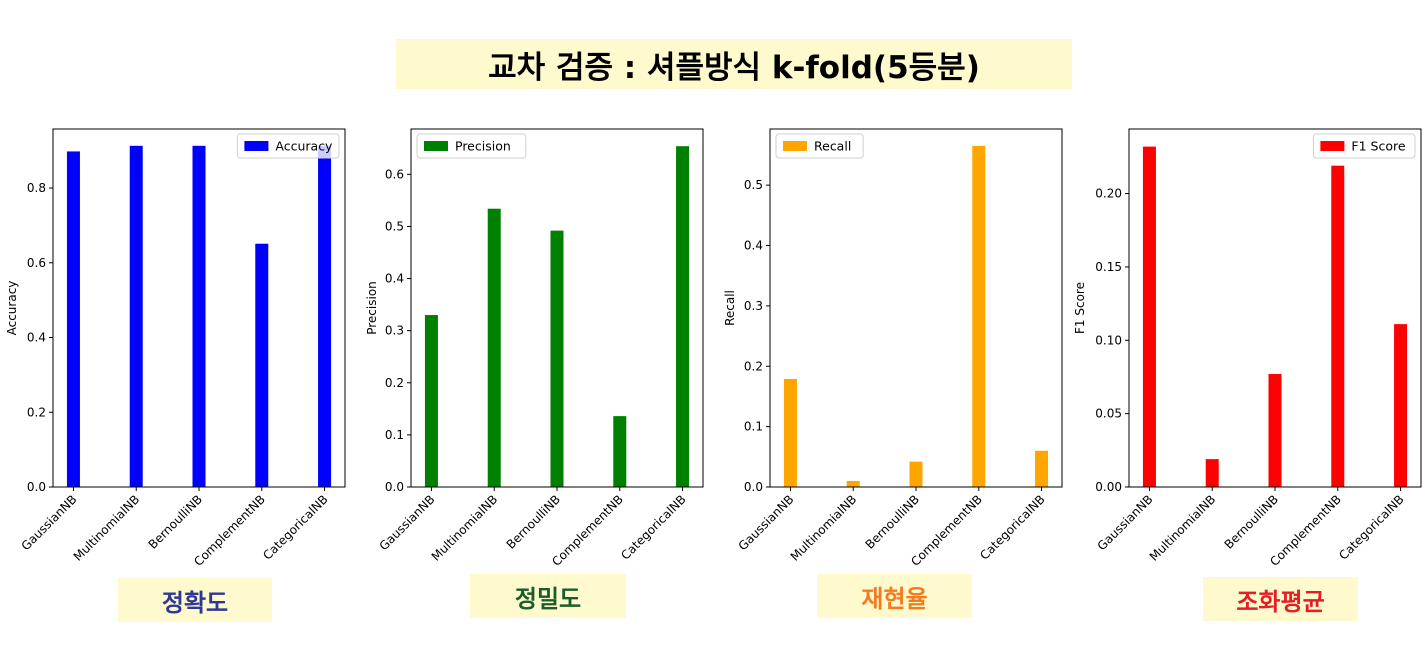 The height and width of the screenshot is (659, 1428). Describe the element at coordinates (304, 146) in the screenshot. I see `legend-label: Accuracy` at that location.